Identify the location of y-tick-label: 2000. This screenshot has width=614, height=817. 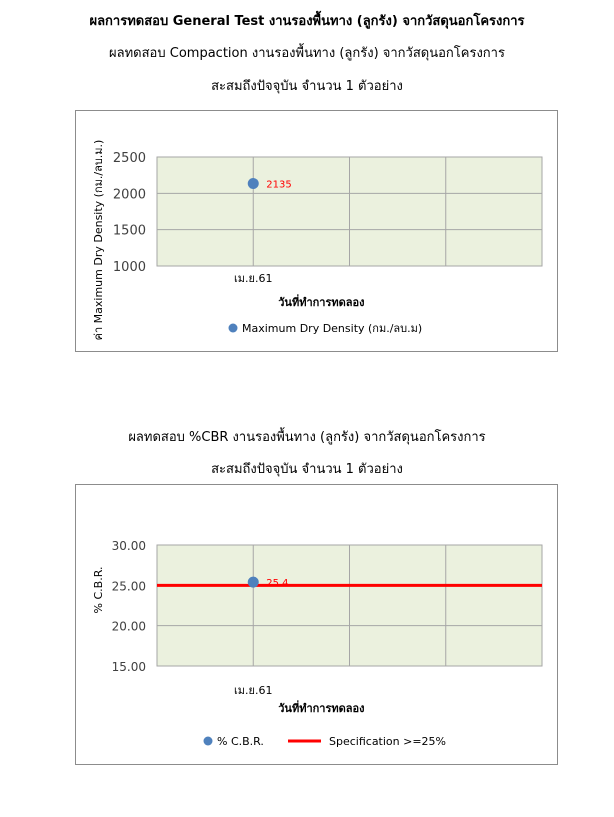
(129, 194).